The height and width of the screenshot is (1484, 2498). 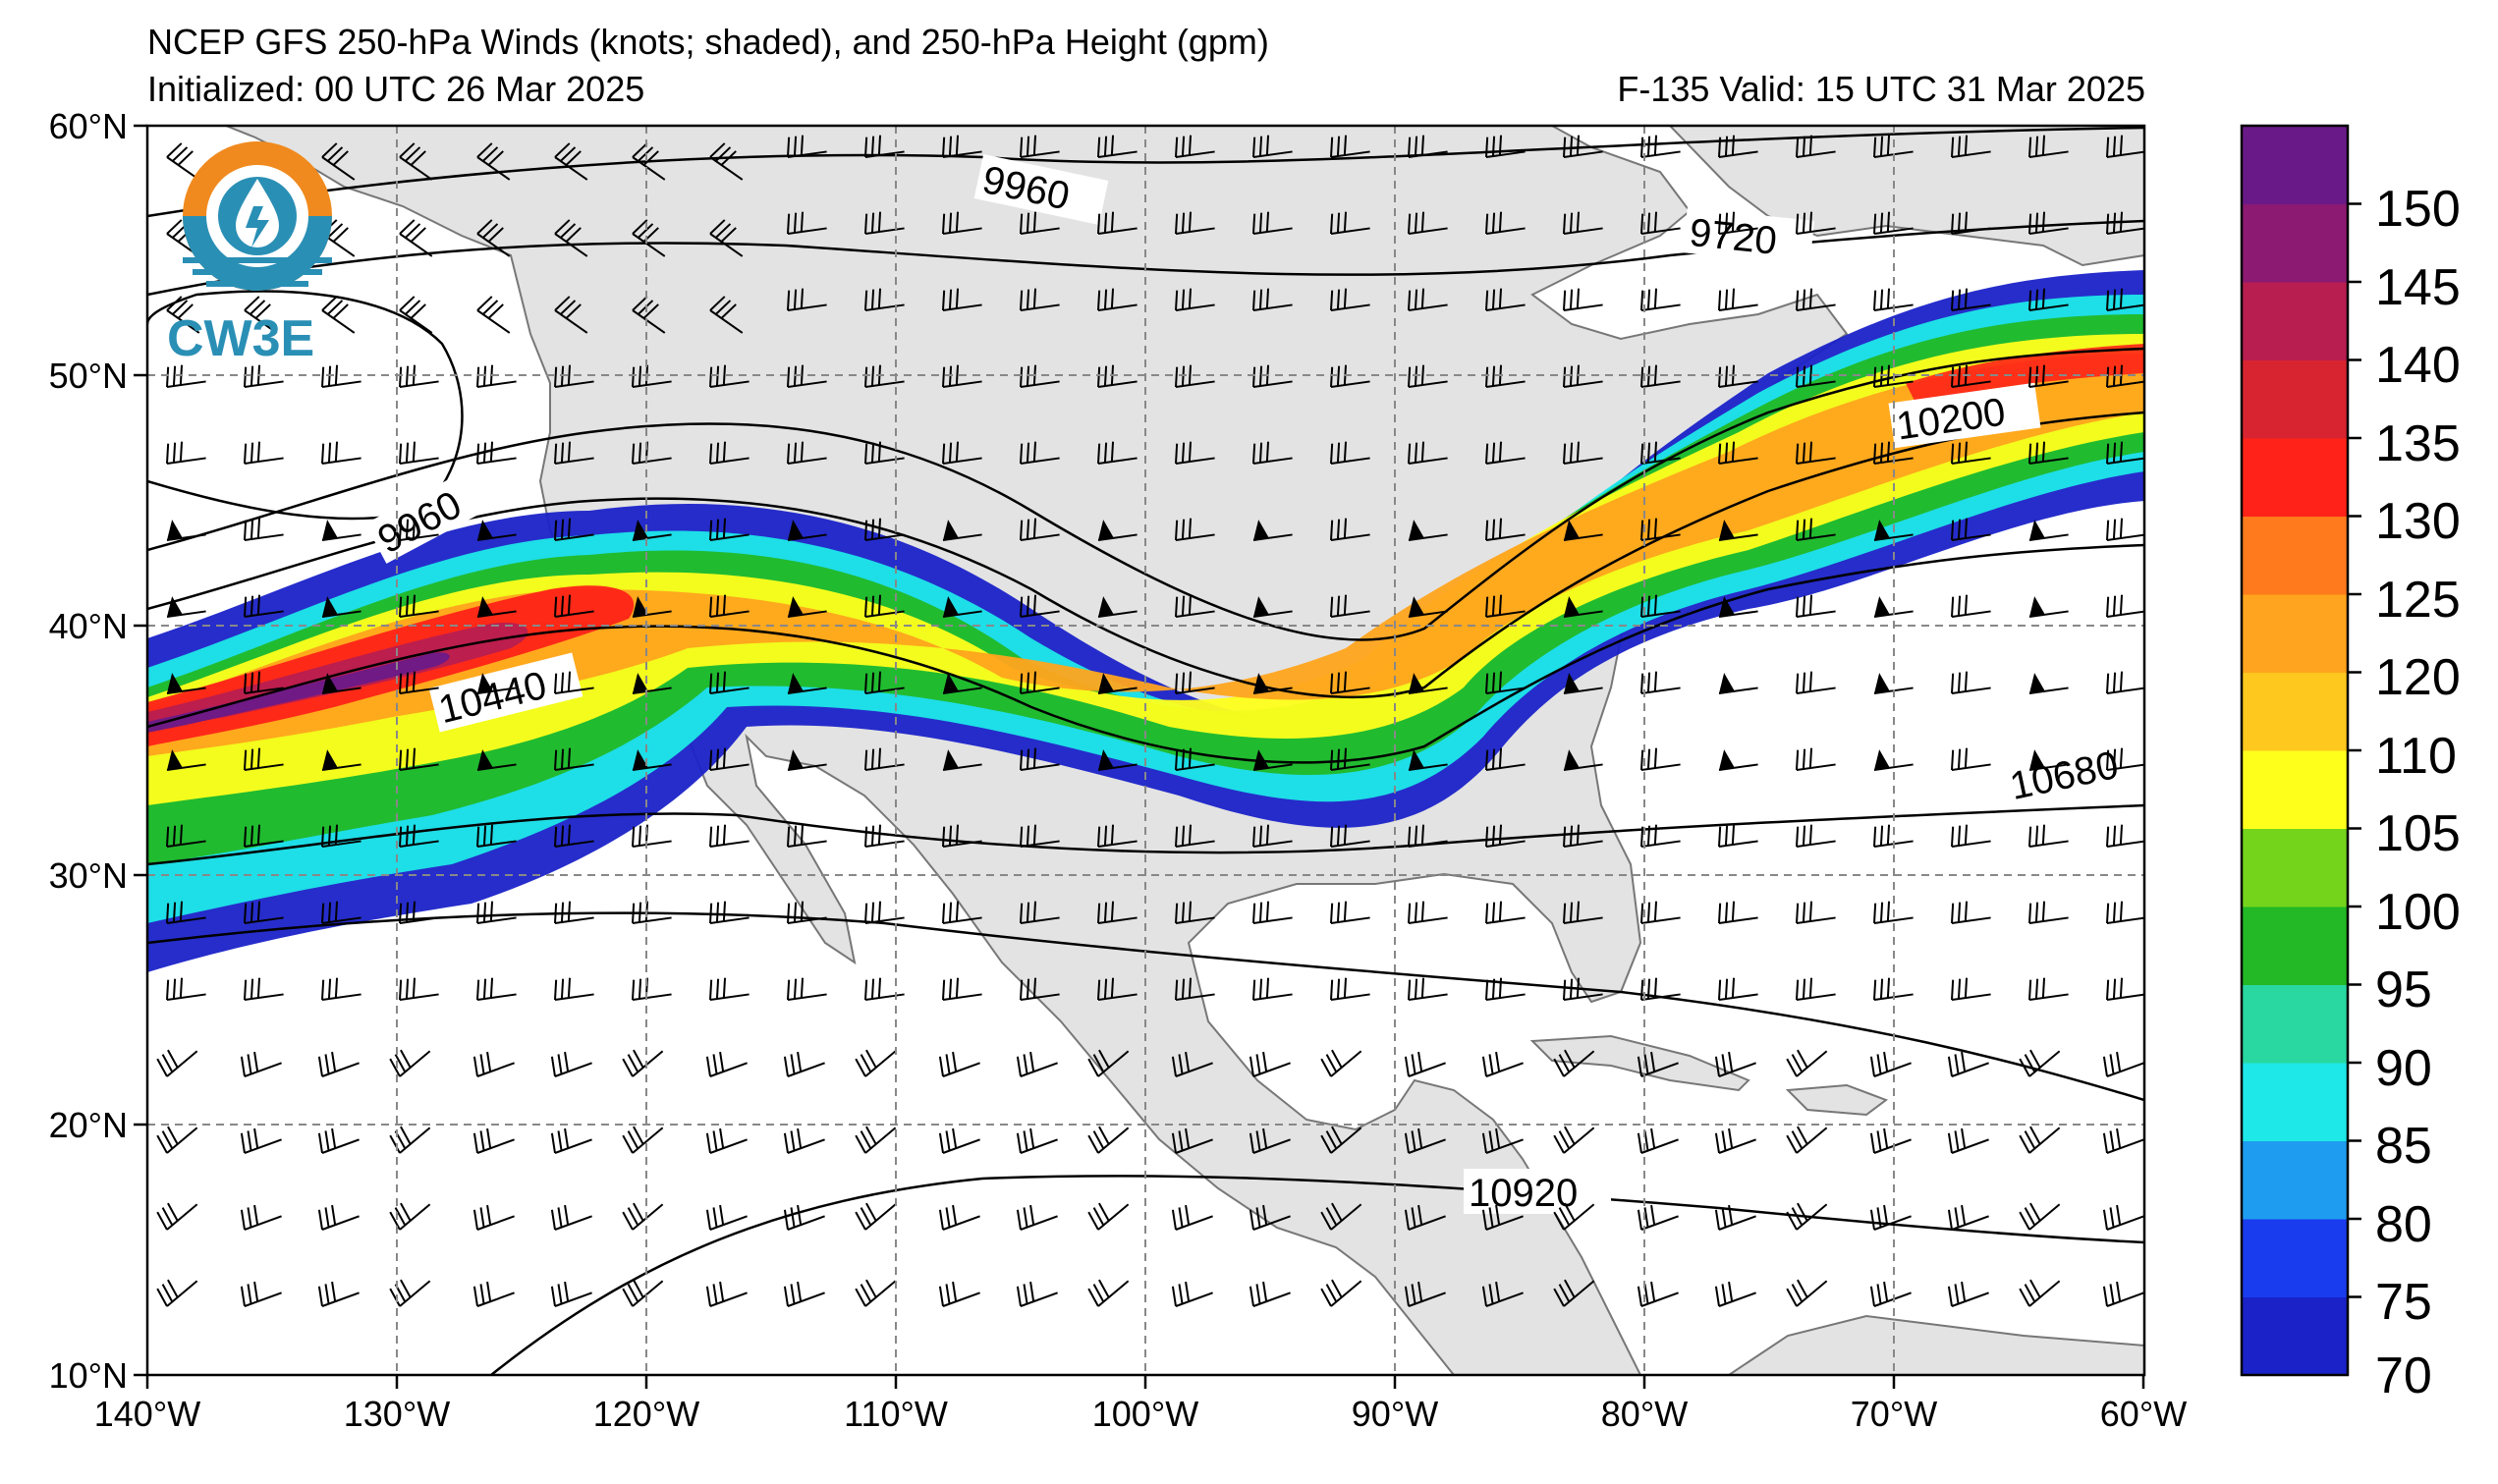 What do you see at coordinates (88, 1125) in the screenshot?
I see `lat-label-20: 20°N` at bounding box center [88, 1125].